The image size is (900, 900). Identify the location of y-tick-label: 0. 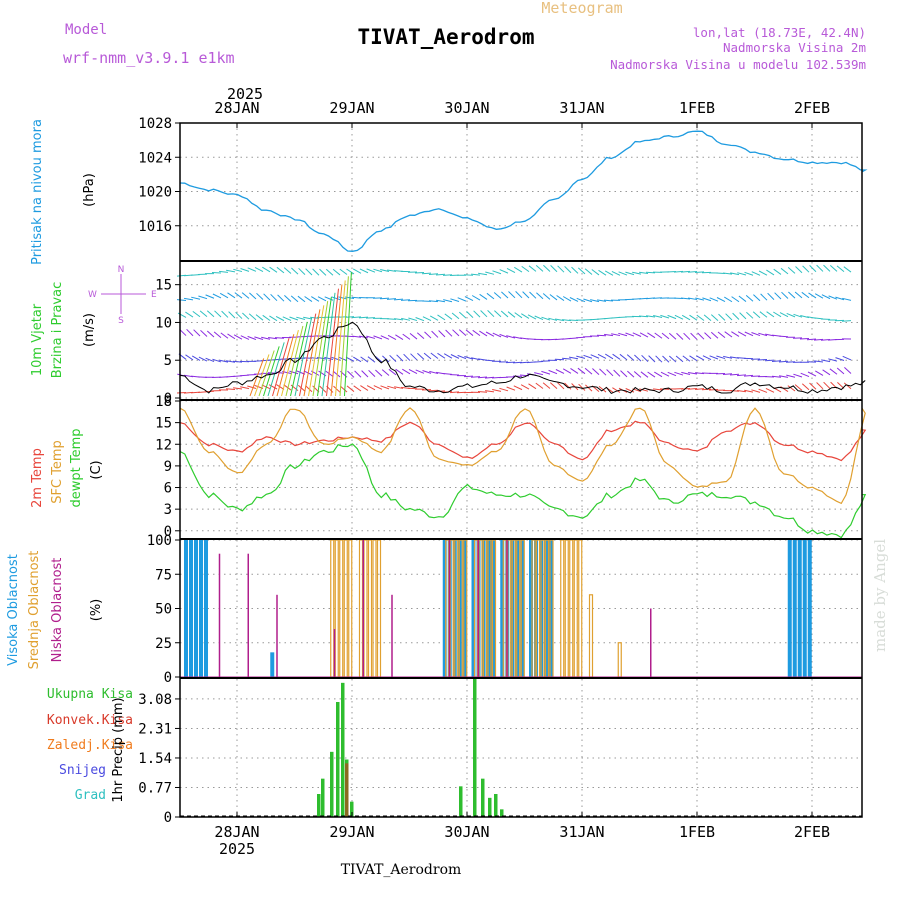
(168, 532).